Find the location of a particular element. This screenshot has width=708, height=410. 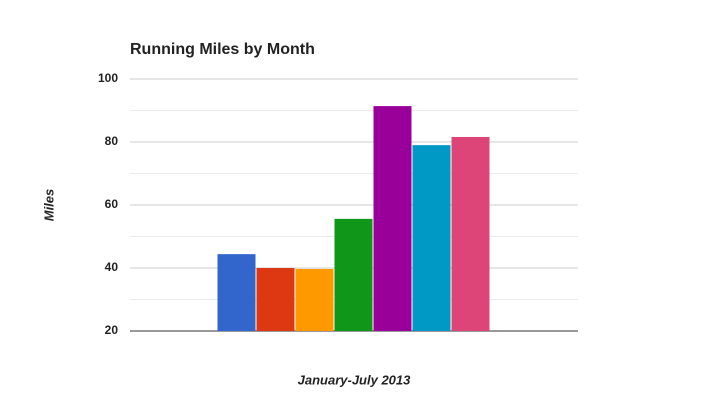

y-tick-label: 100 is located at coordinates (108, 78).